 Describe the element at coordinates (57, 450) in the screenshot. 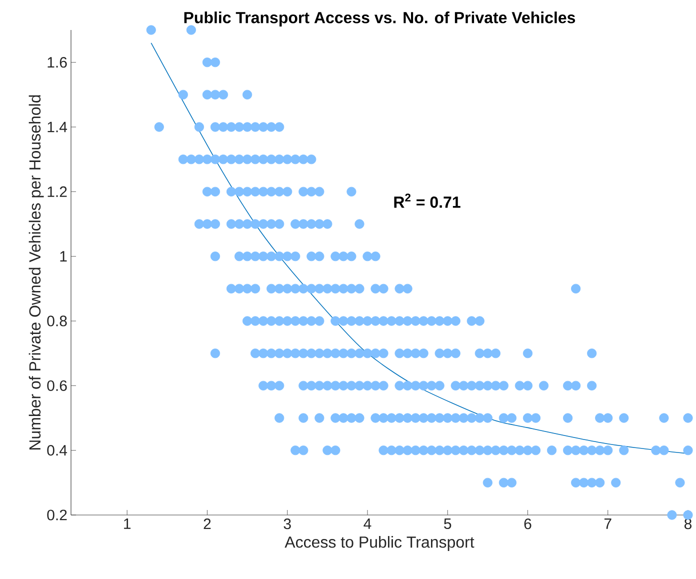

I see `y-tick-label: 0.4` at that location.